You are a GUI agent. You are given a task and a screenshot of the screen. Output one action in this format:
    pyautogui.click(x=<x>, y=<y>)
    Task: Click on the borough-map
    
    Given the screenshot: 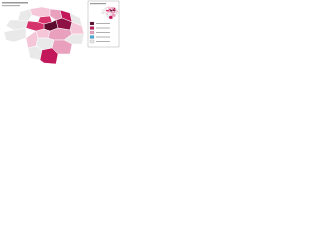 What is the action you would take?
    pyautogui.click(x=44, y=35)
    